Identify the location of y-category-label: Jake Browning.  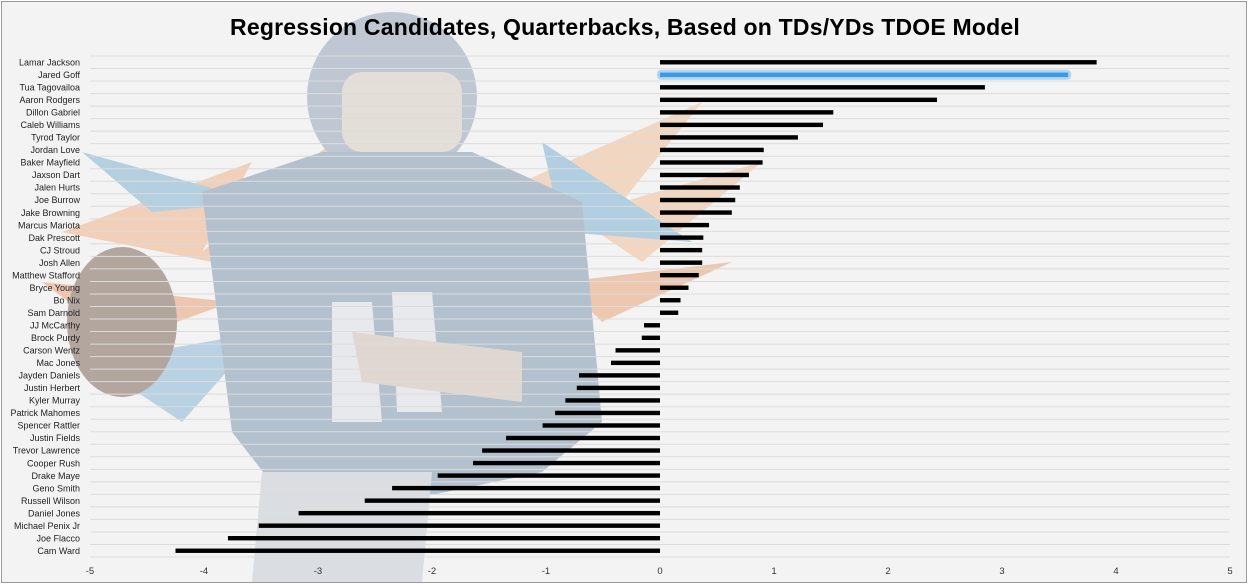
(50, 213).